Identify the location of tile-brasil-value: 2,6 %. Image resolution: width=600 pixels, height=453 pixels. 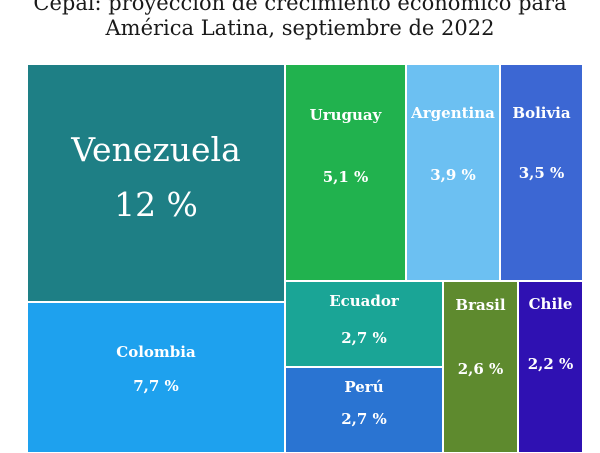
(480, 369).